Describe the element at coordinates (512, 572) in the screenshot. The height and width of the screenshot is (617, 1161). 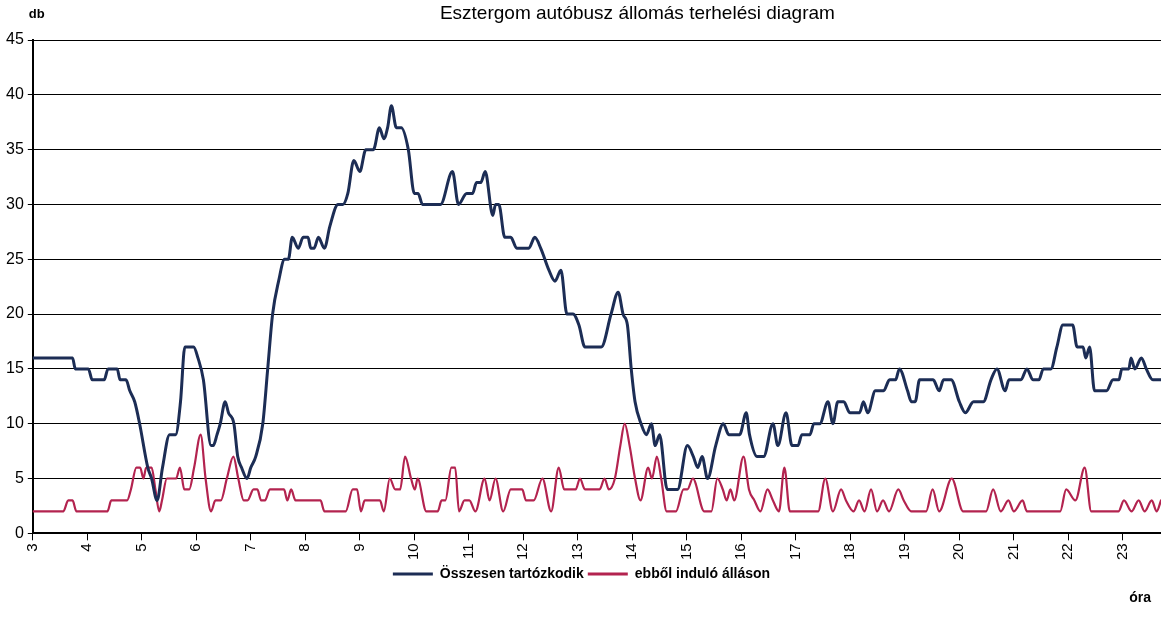
I see `legend-label: Összesen tartózkodik` at that location.